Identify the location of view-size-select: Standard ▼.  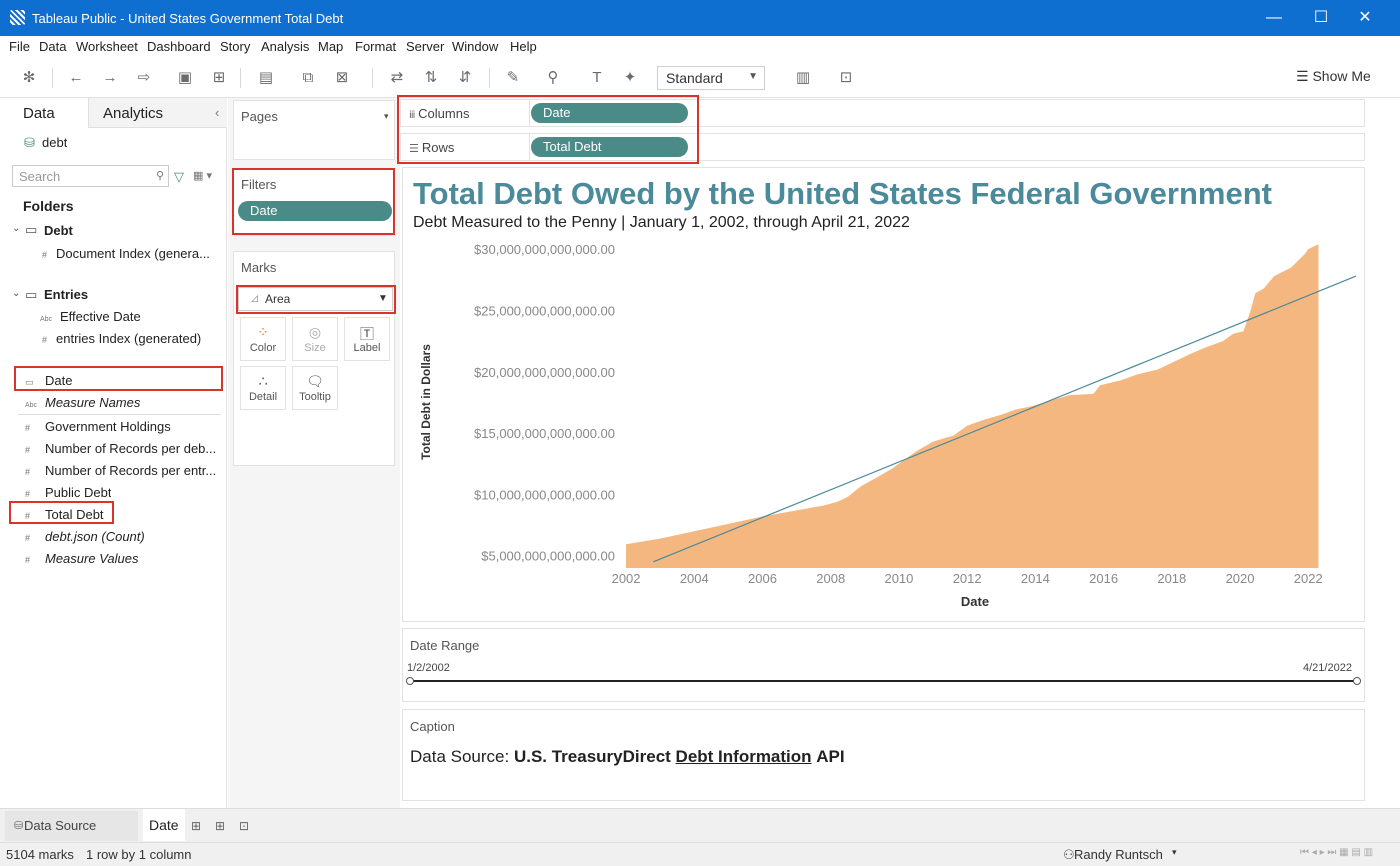
(711, 78).